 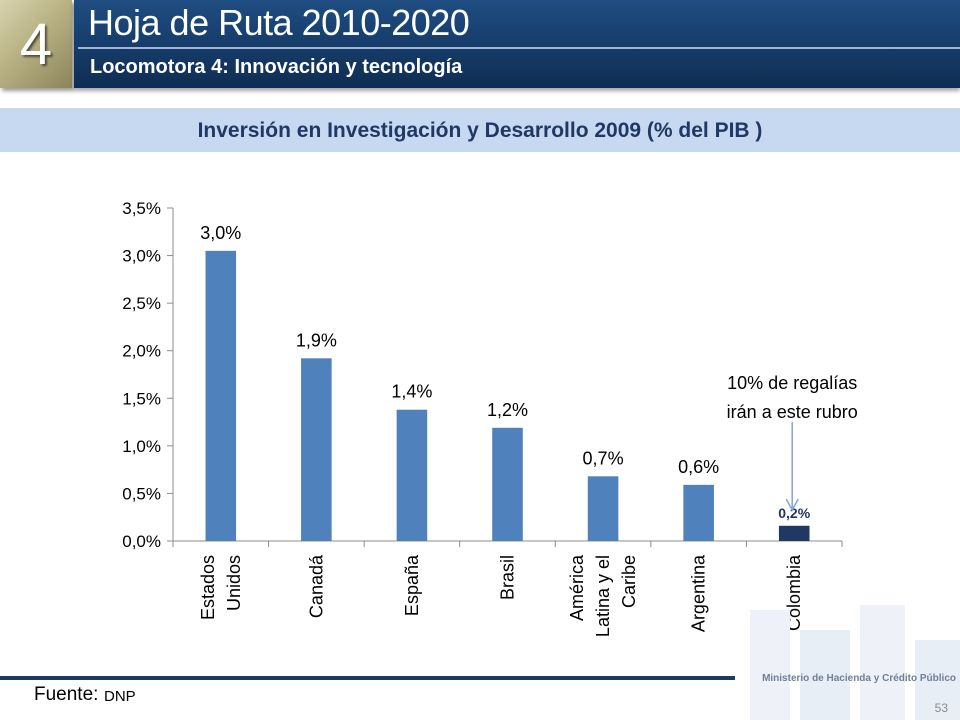 What do you see at coordinates (141, 351) in the screenshot?
I see `y-tick-label: 2,0%` at bounding box center [141, 351].